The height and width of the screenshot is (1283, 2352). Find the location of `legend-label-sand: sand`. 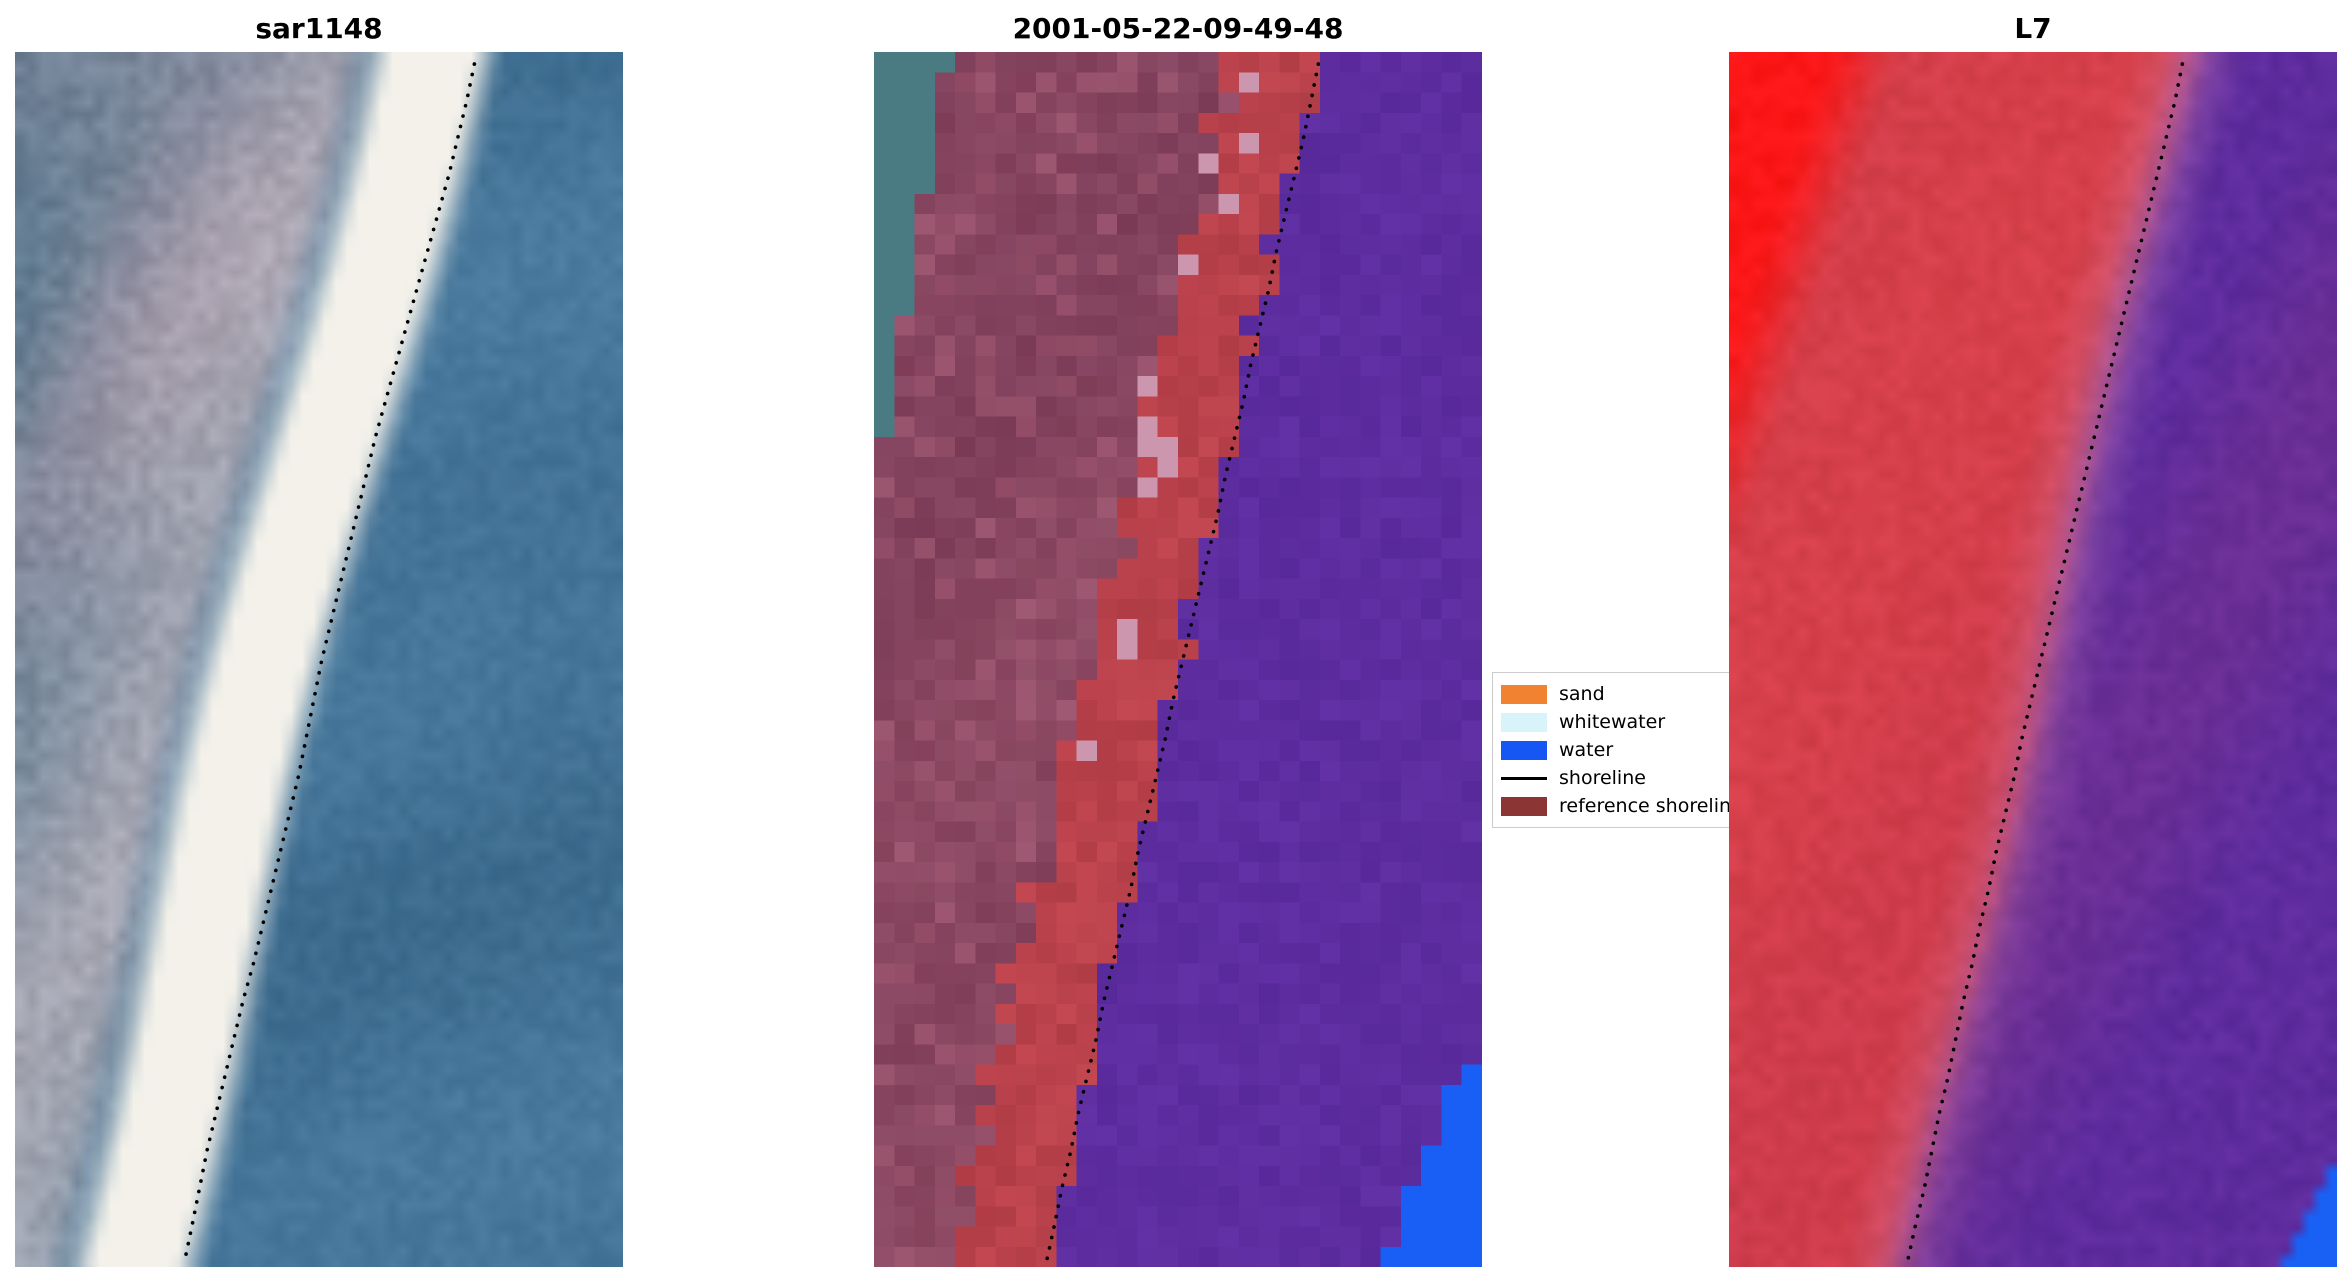

legend-label-sand: sand is located at coordinates (1582, 694).